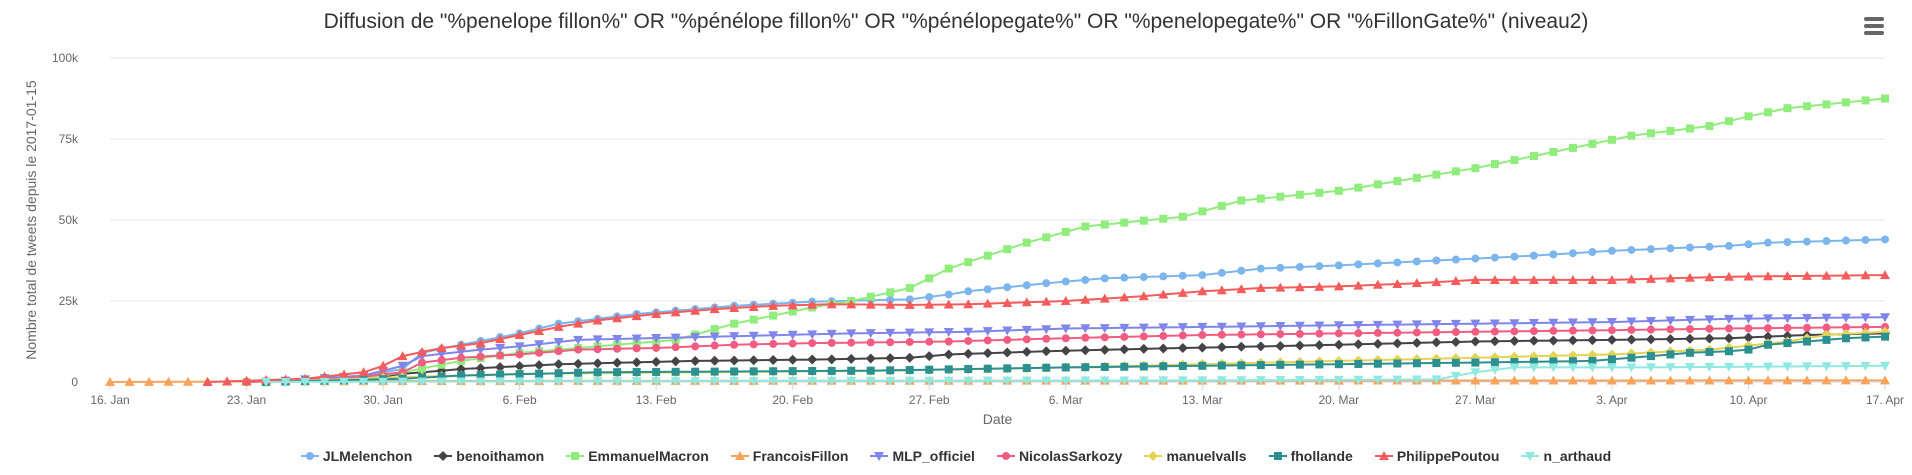 The width and height of the screenshot is (1912, 475). What do you see at coordinates (1076, 373) in the screenshot?
I see `series-line` at bounding box center [1076, 373].